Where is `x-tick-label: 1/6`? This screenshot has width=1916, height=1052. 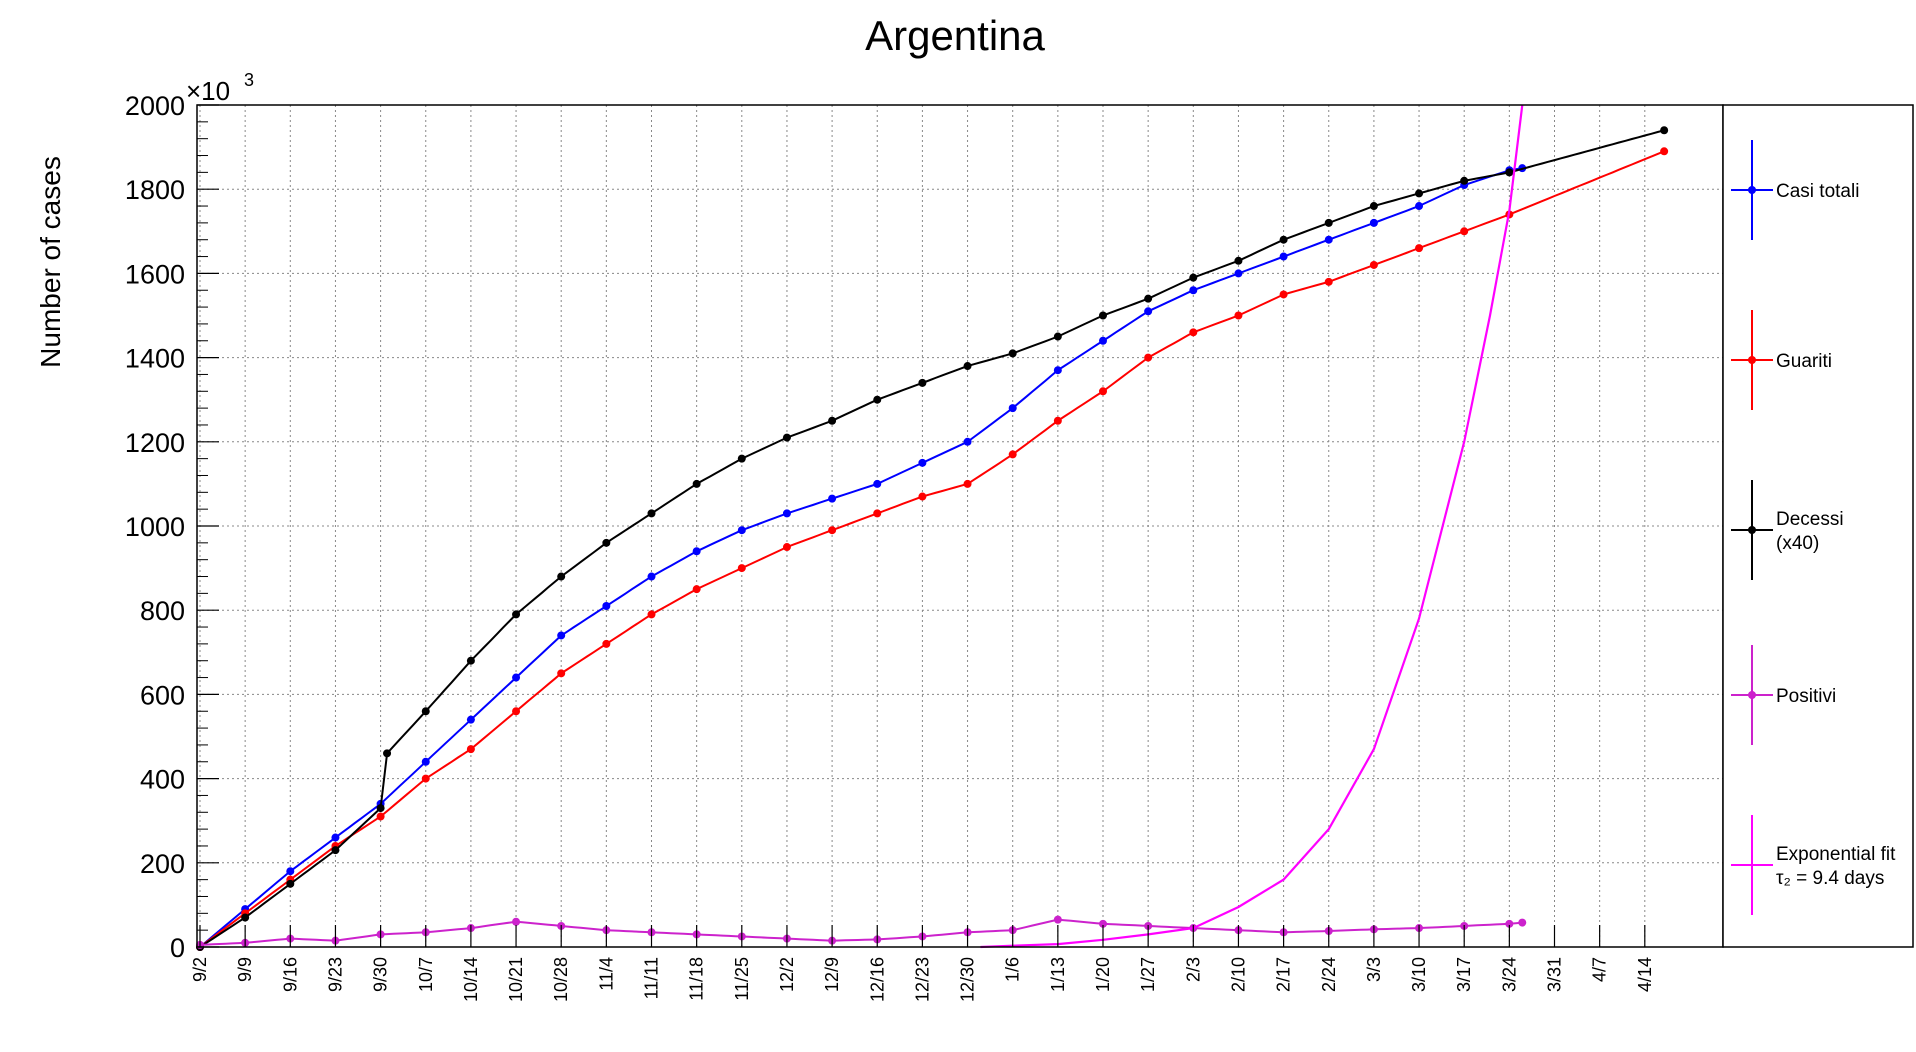
x-tick-label: 1/6 is located at coordinates (1013, 969).